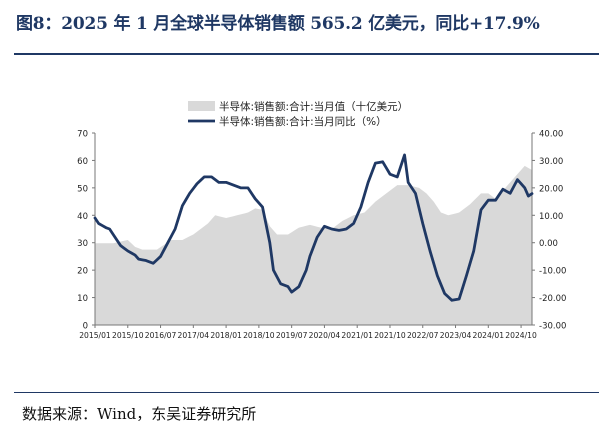 The image size is (611, 439). I want to click on legend-label-sales: 半导体:销售额:合计:当月值（十亿美元）, so click(313, 106).